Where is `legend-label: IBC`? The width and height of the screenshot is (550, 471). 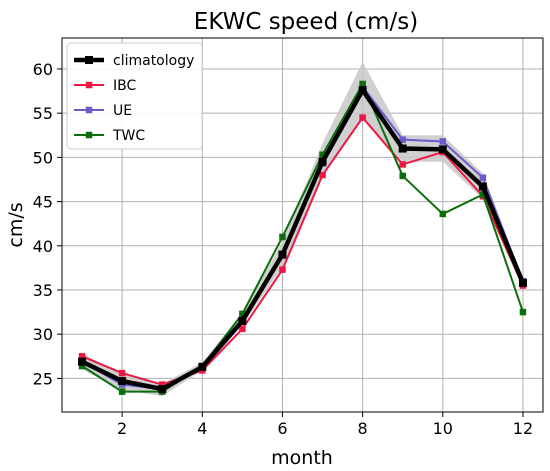 legend-label: IBC is located at coordinates (124, 86).